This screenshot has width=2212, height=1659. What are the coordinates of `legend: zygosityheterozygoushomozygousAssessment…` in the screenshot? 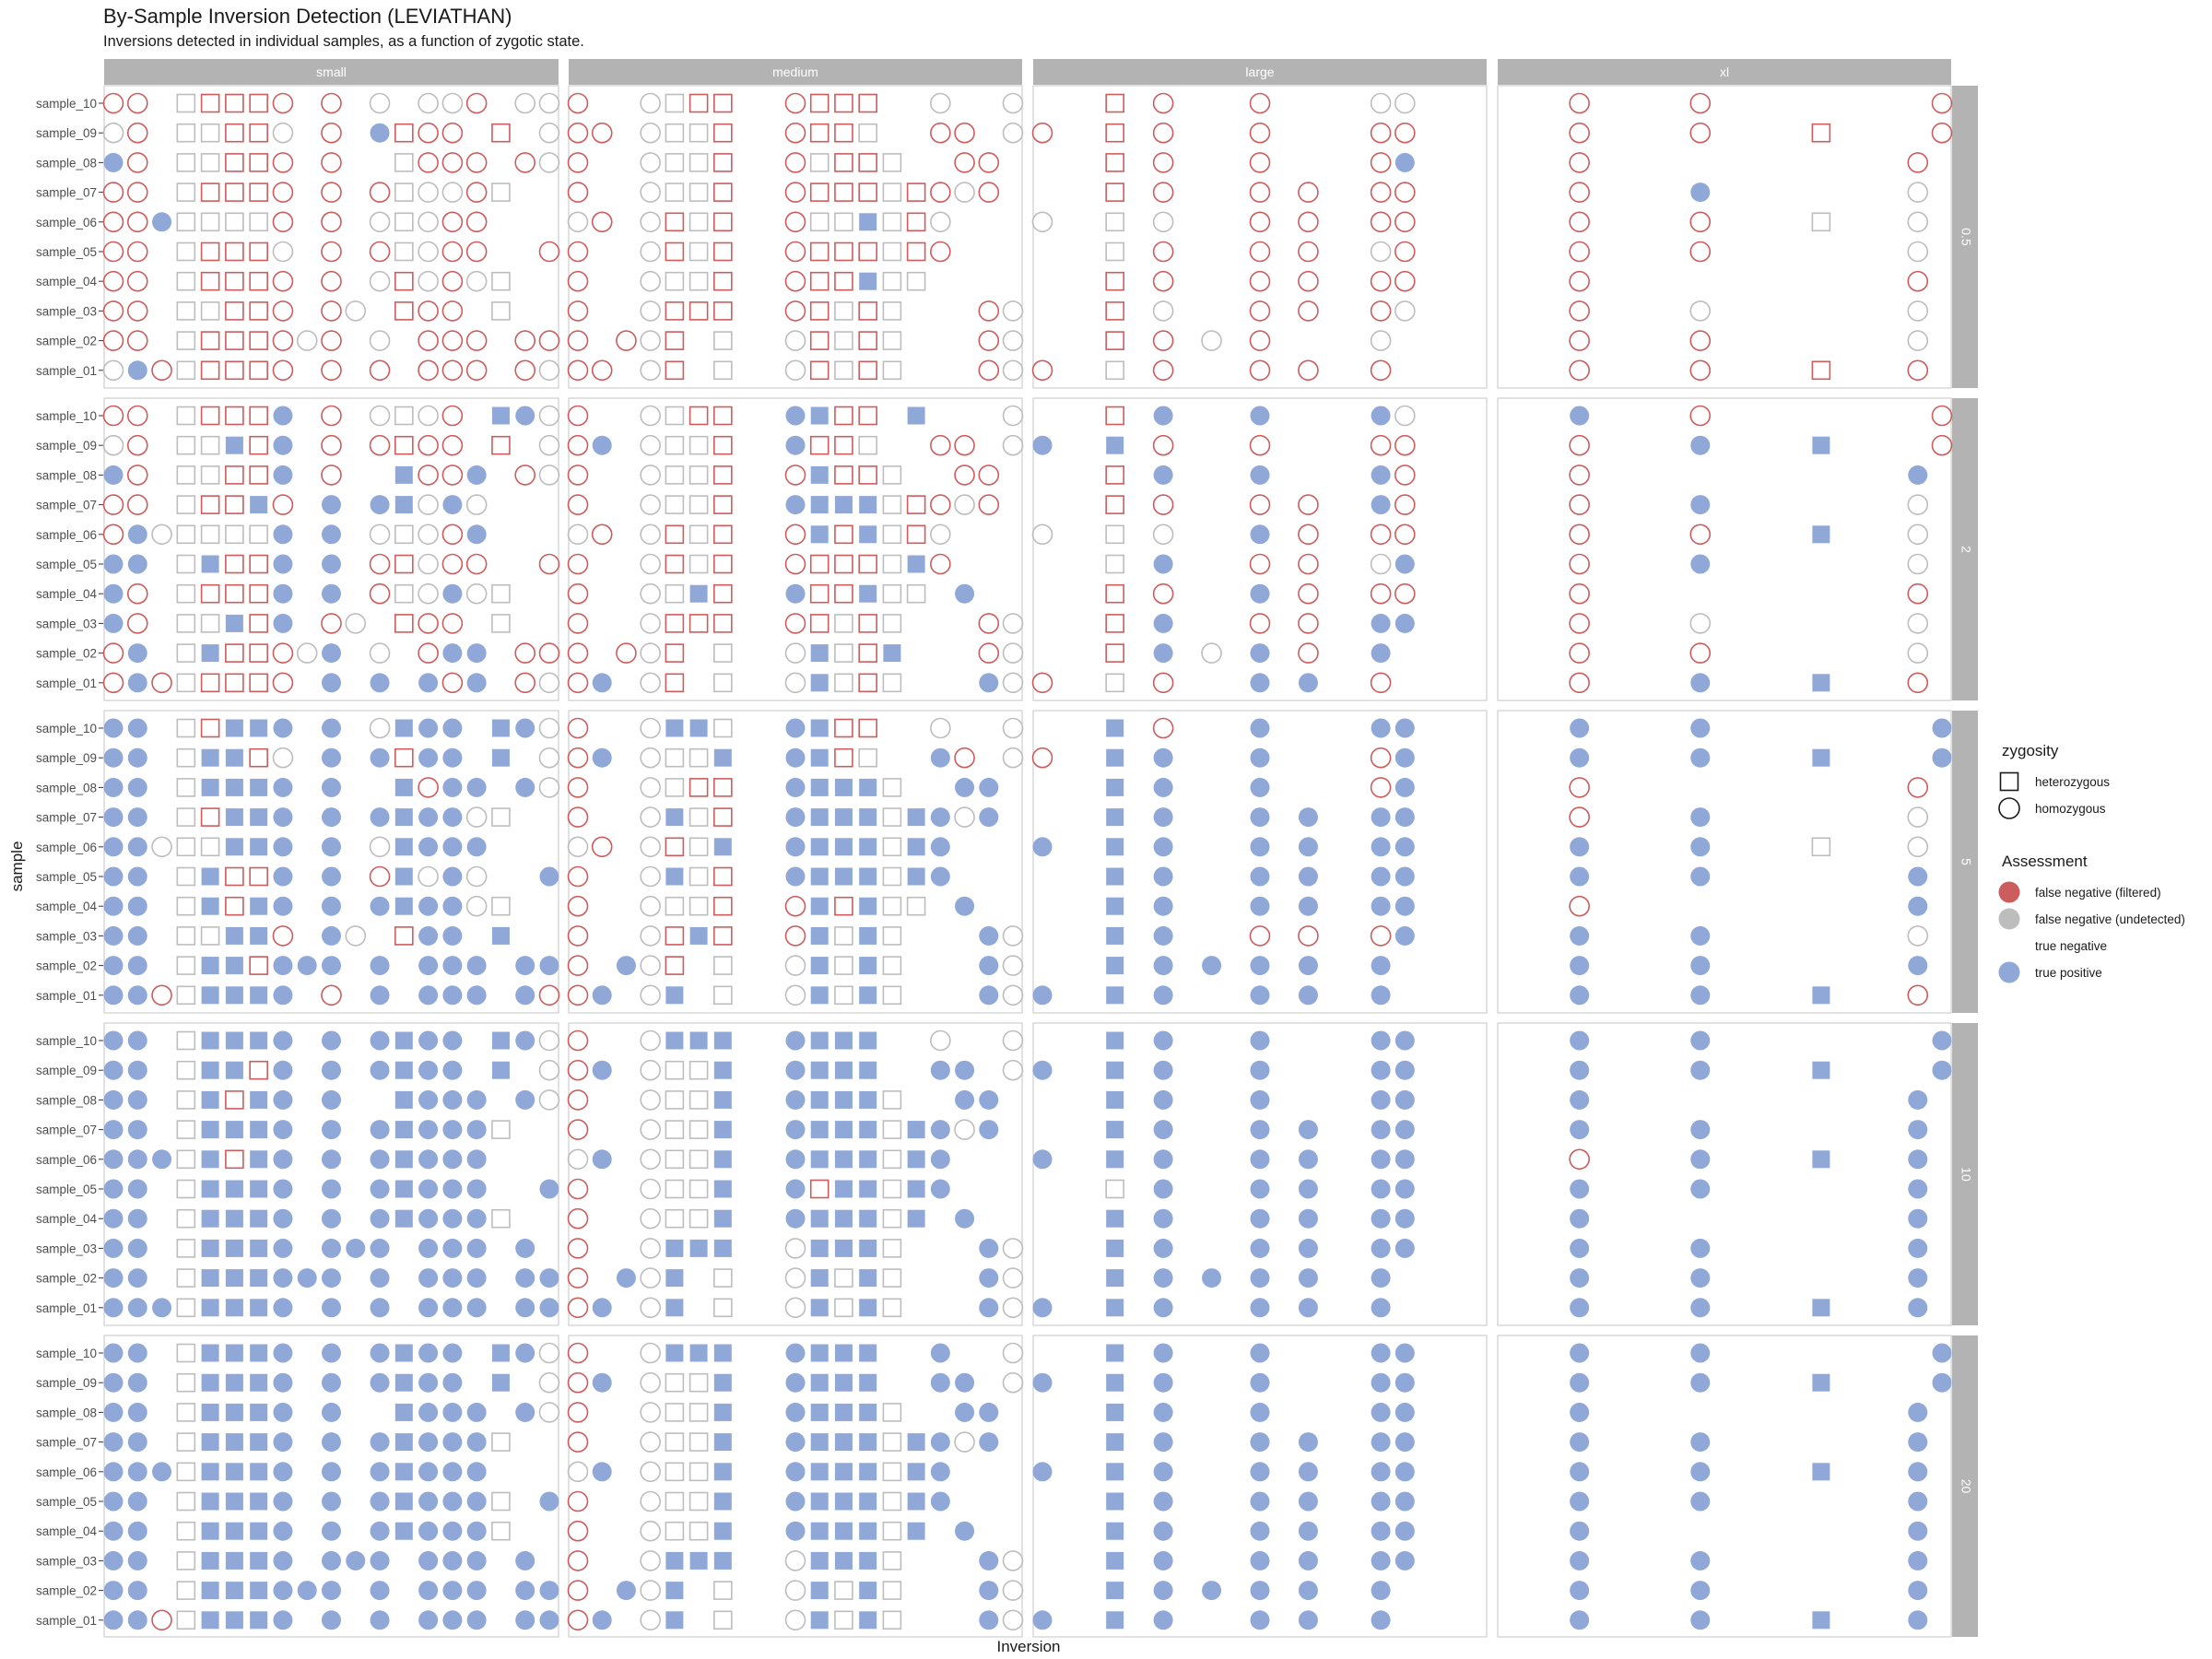 It's located at (2091, 862).